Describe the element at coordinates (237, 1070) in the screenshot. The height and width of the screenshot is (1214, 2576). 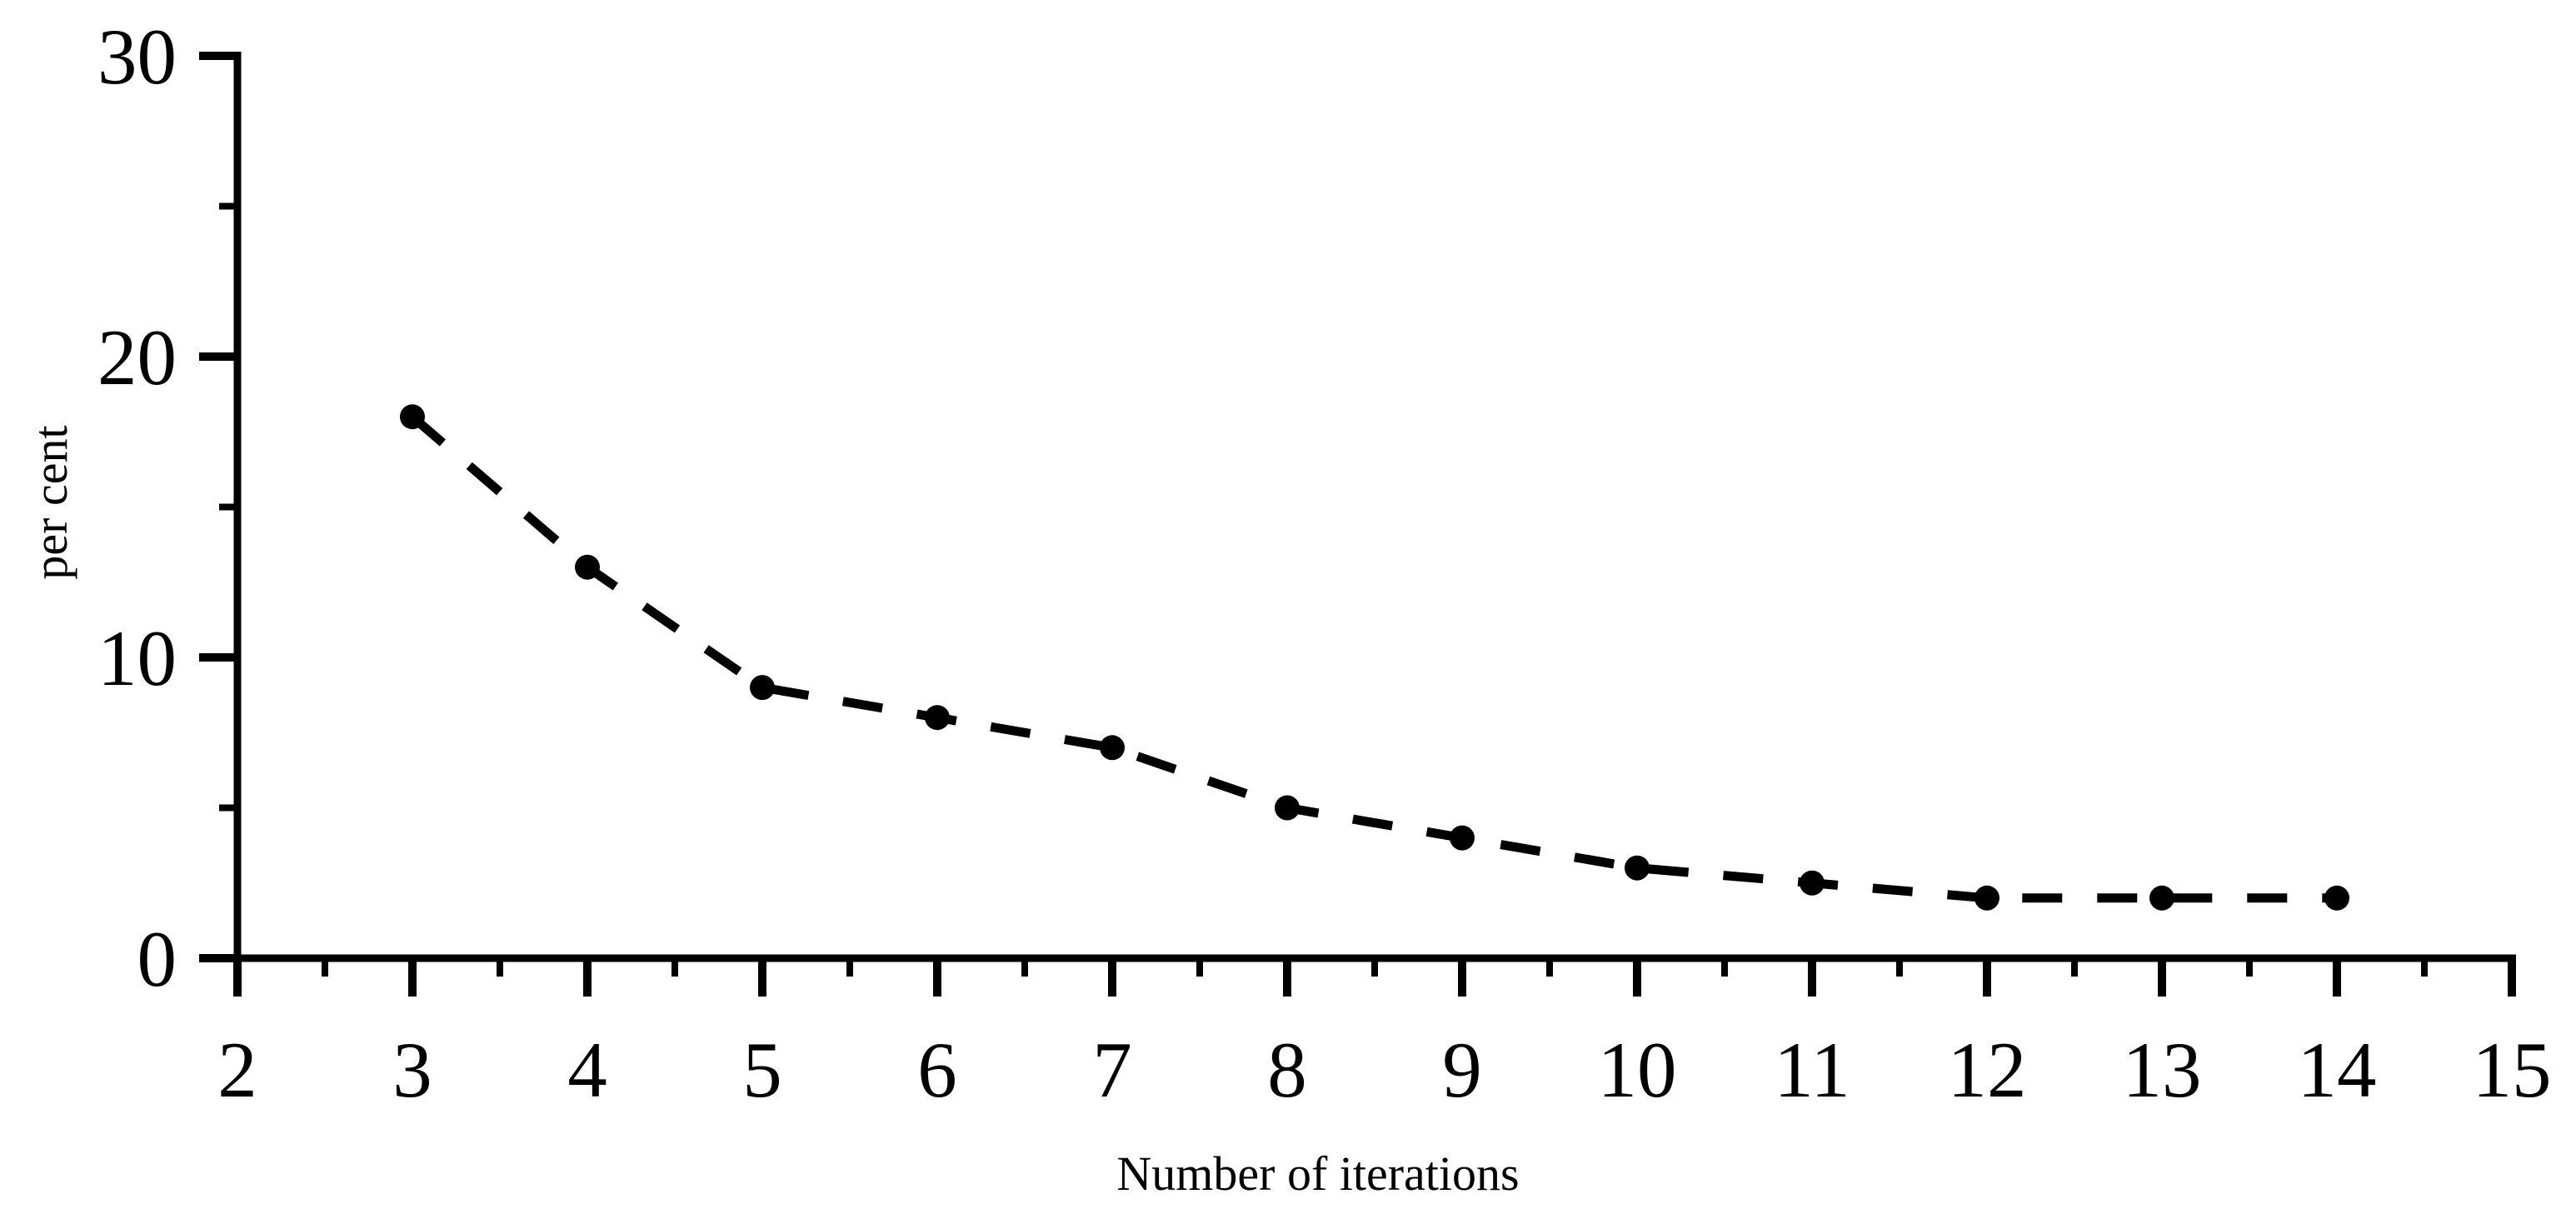
I see `x-tick-label: 2` at that location.